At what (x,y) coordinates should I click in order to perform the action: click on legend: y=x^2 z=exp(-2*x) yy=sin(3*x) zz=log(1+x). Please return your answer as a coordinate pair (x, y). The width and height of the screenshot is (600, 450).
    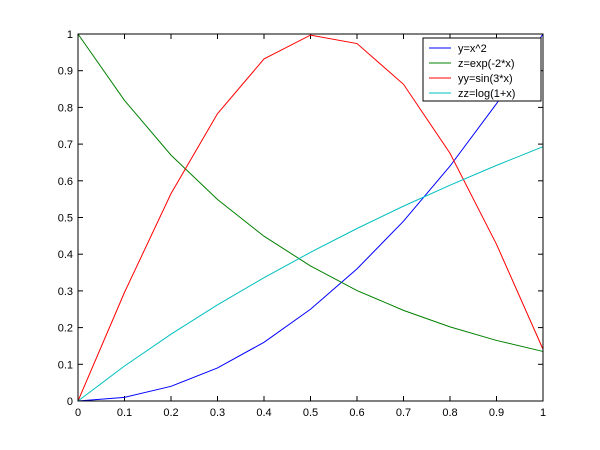
    Looking at the image, I should click on (482, 69).